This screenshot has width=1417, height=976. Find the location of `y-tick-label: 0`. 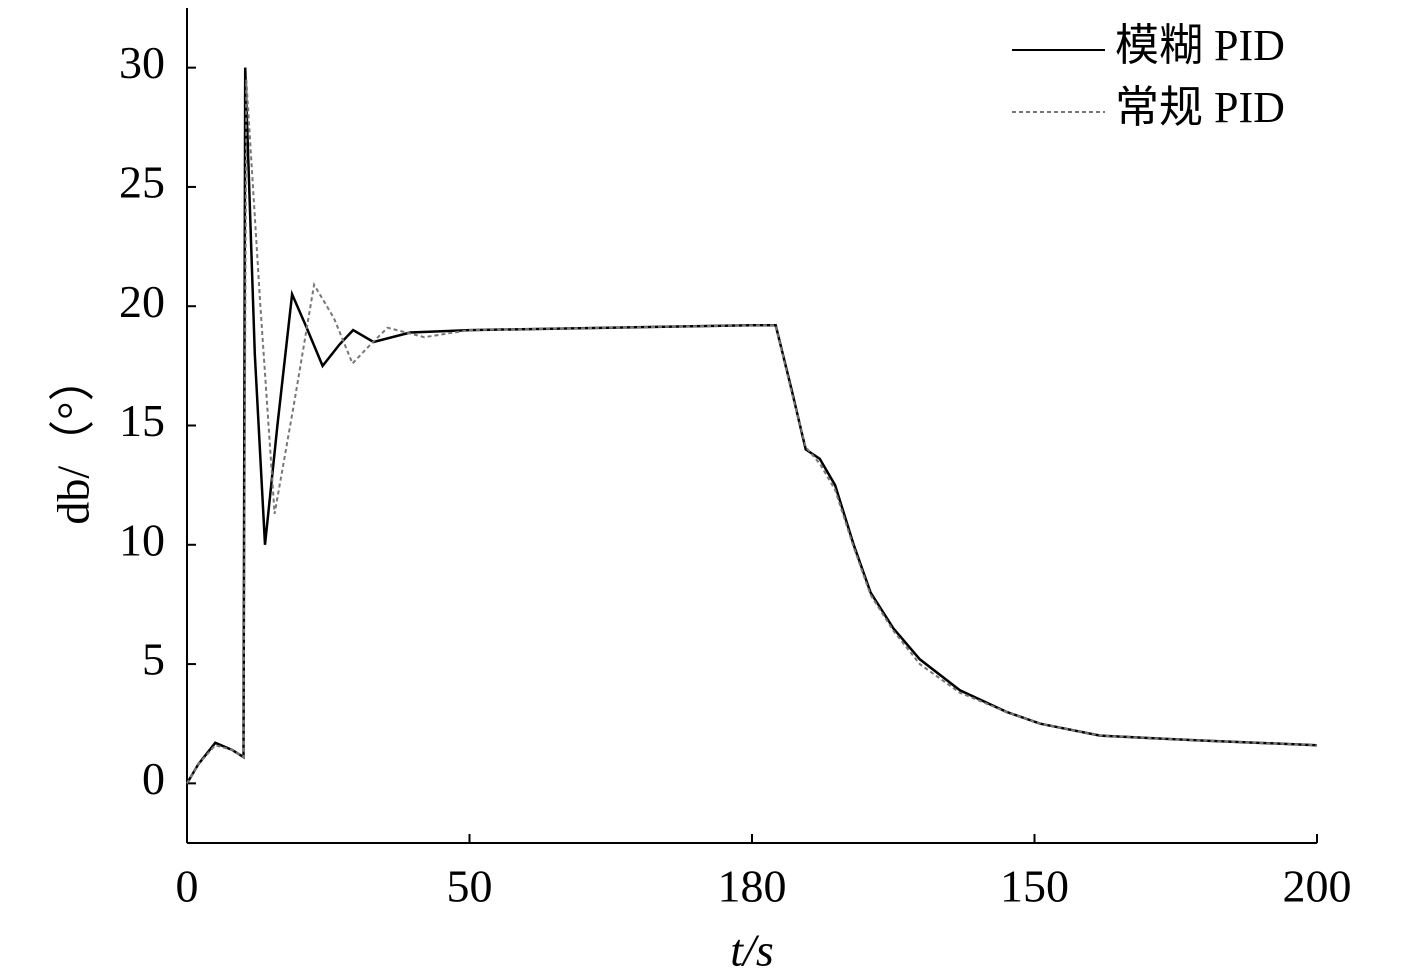

y-tick-label: 0 is located at coordinates (153, 778).